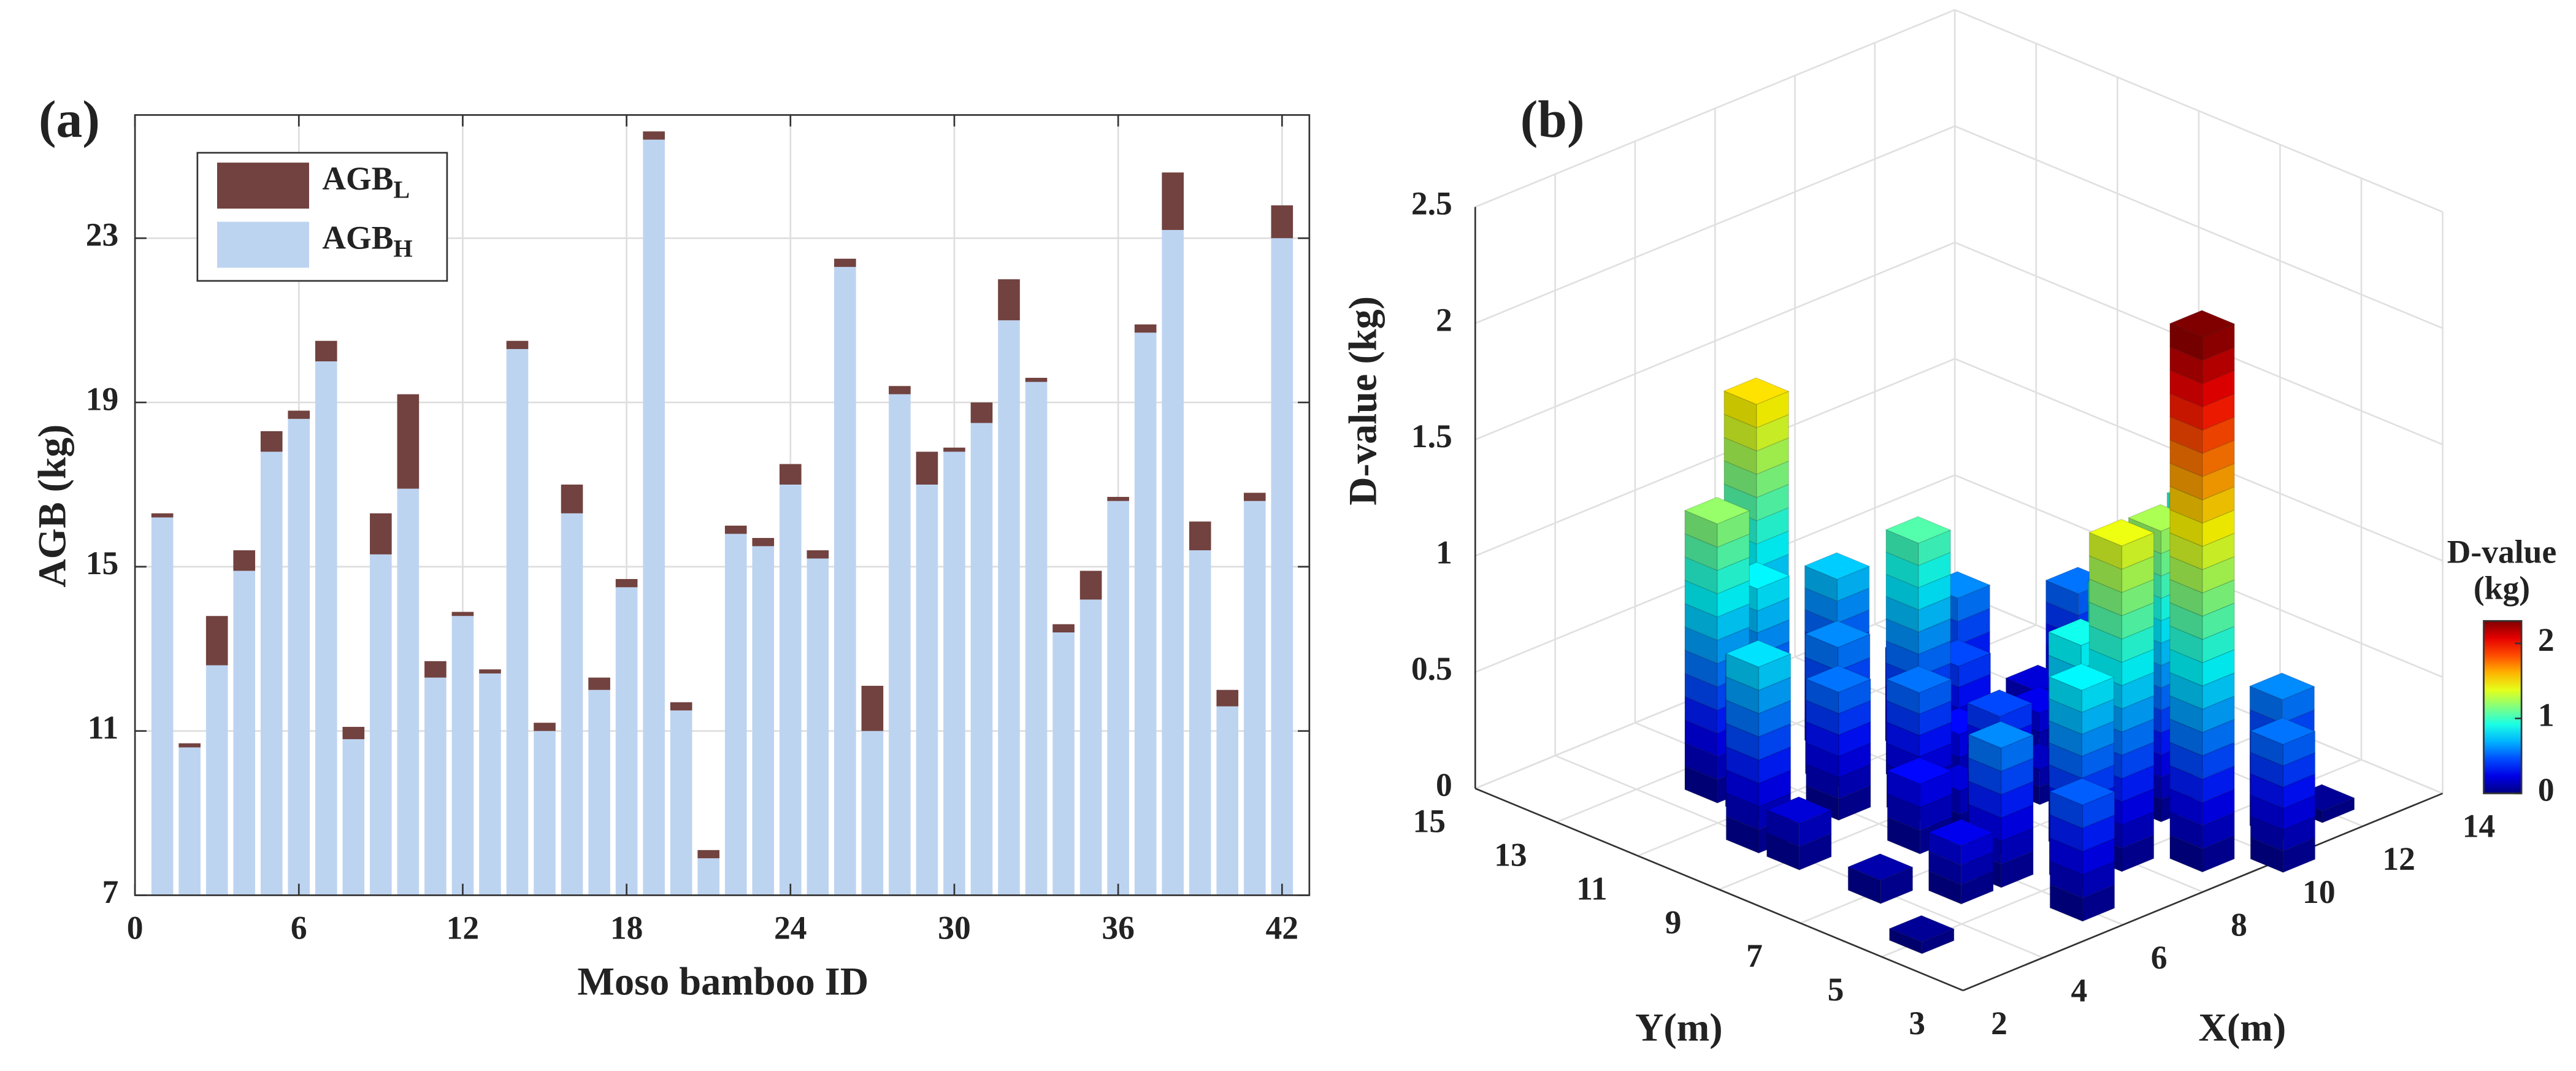  I want to click on y-tick-label: 9, so click(1673, 922).